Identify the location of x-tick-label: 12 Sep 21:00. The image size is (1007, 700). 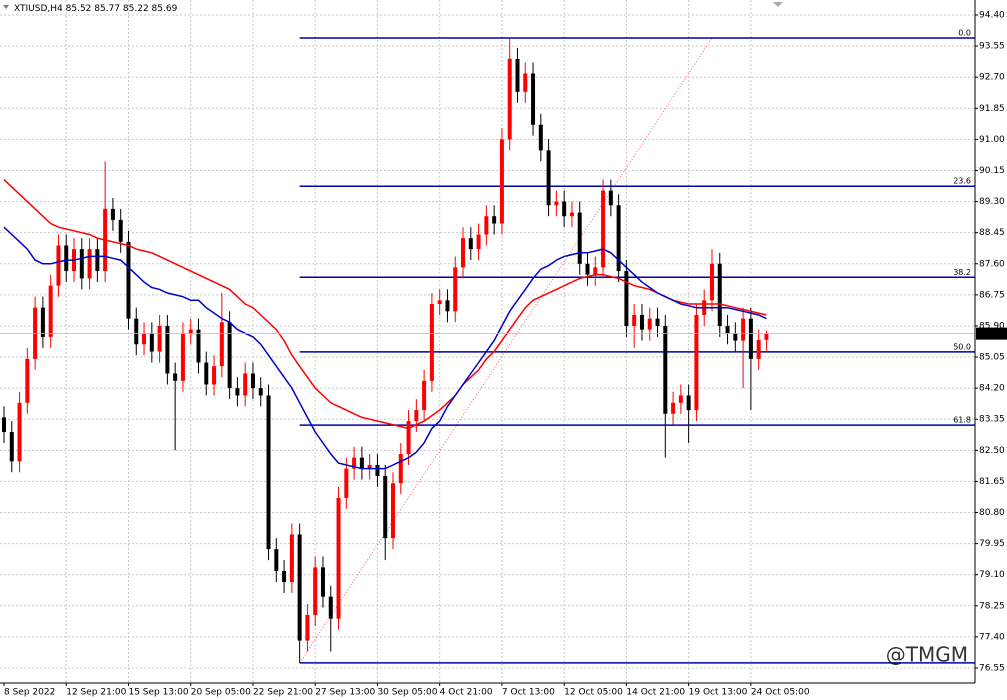
(96, 693).